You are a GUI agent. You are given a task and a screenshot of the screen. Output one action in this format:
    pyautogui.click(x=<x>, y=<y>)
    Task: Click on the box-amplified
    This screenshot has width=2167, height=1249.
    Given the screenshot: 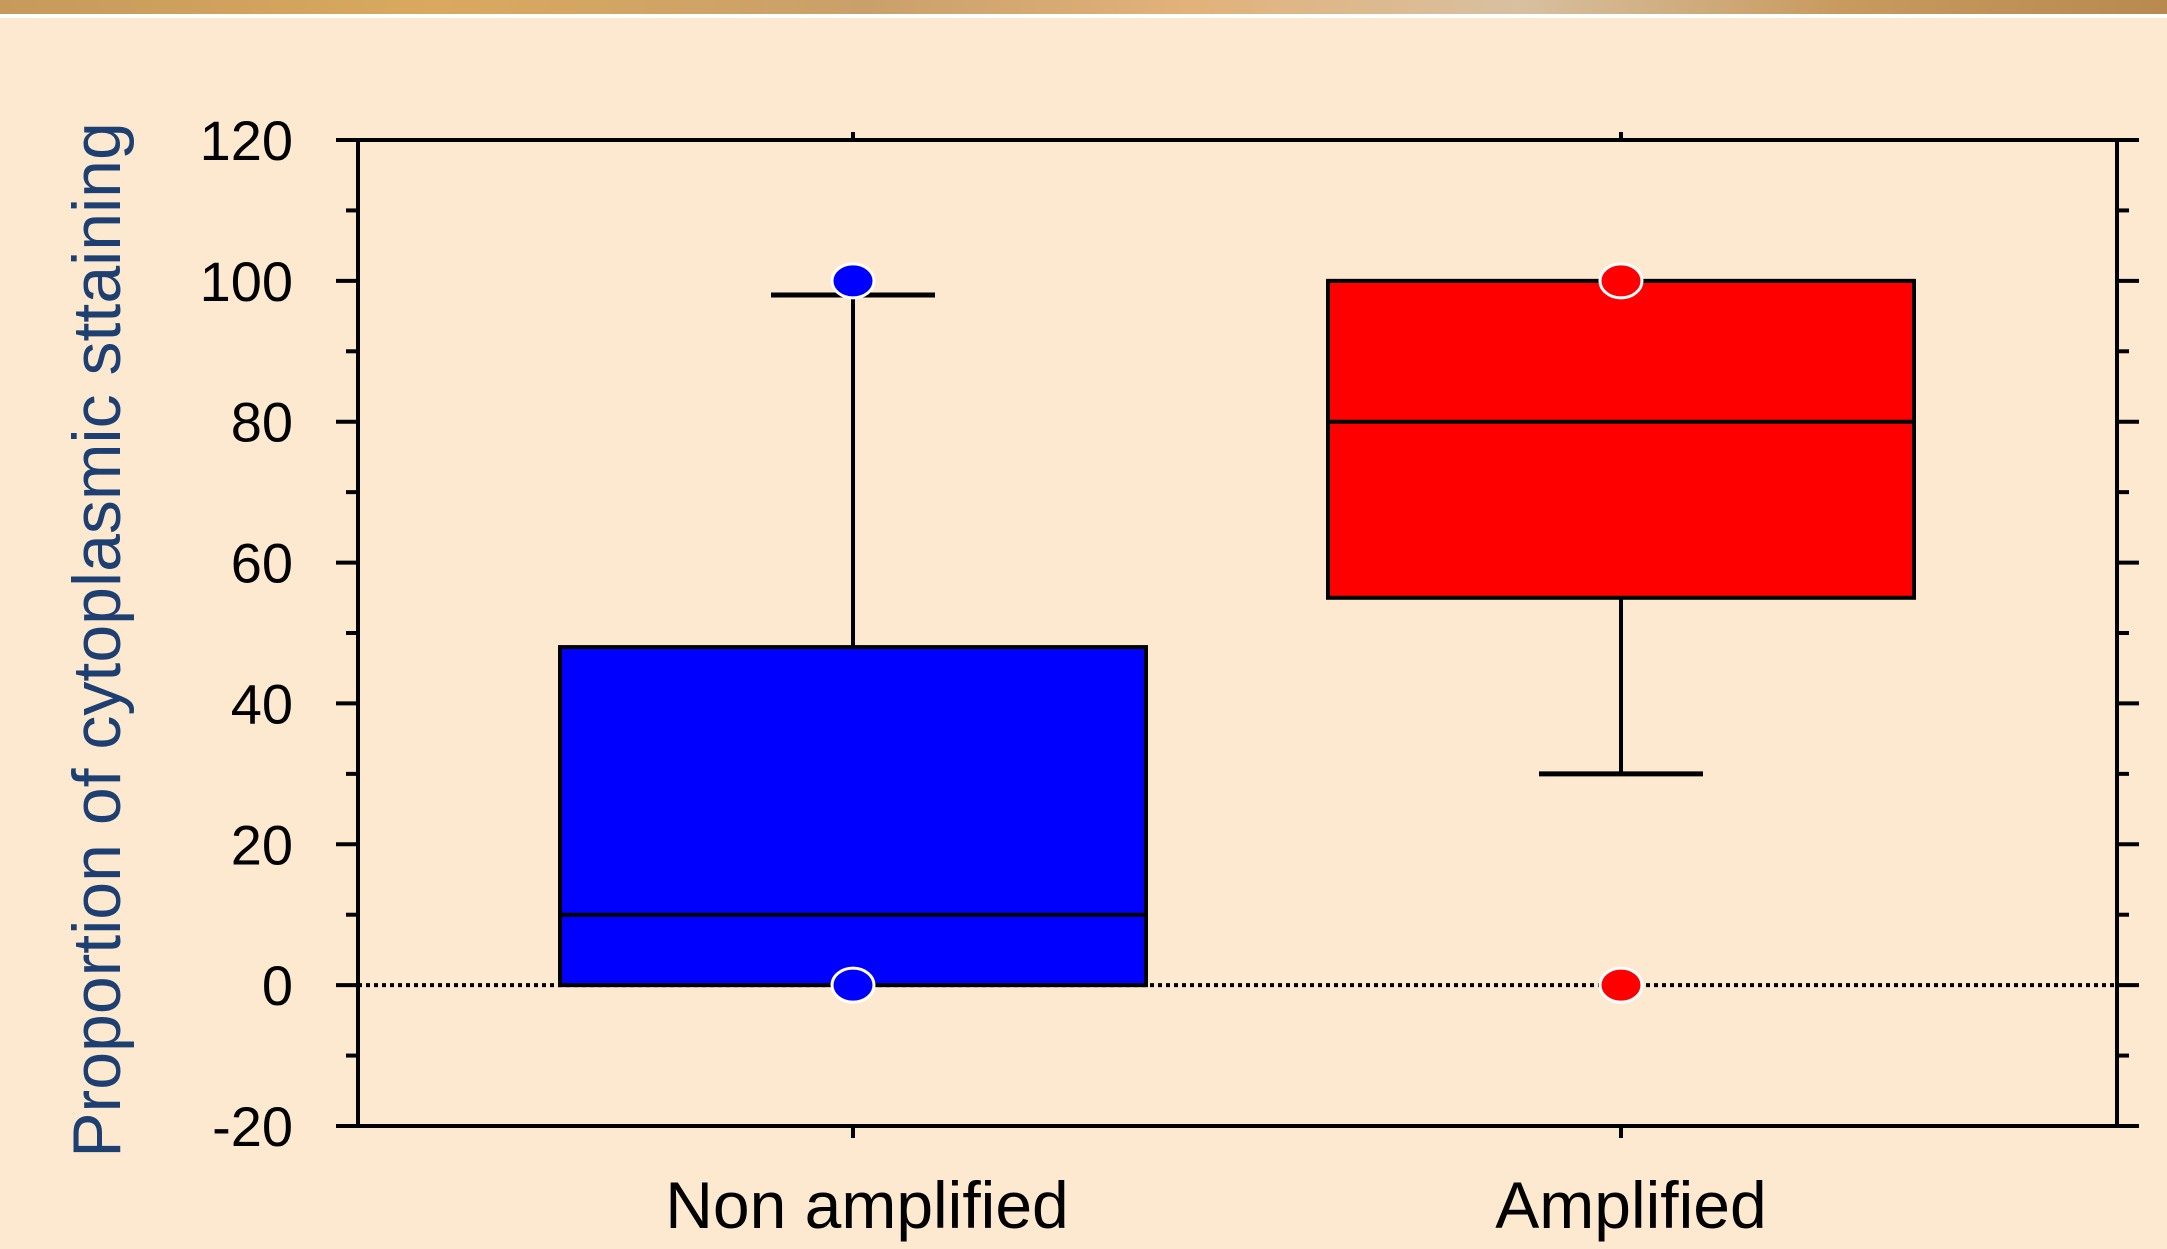 What is the action you would take?
    pyautogui.click(x=1621, y=439)
    